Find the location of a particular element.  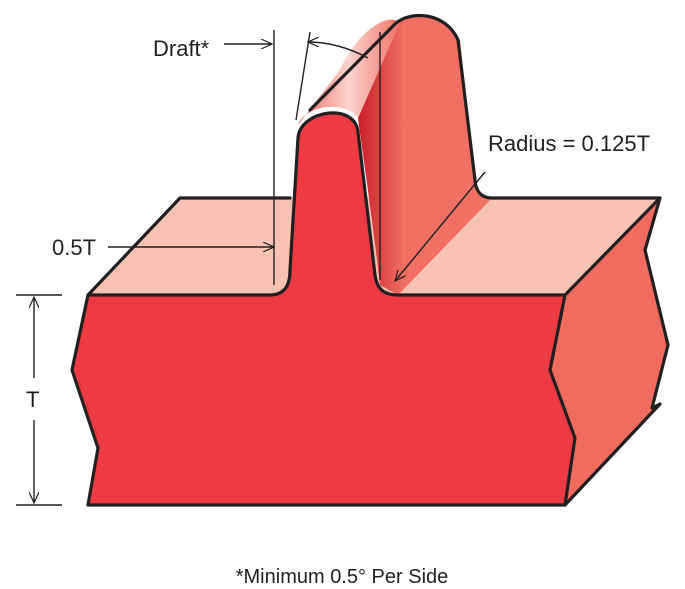

thickness-label: T is located at coordinates (32, 399).